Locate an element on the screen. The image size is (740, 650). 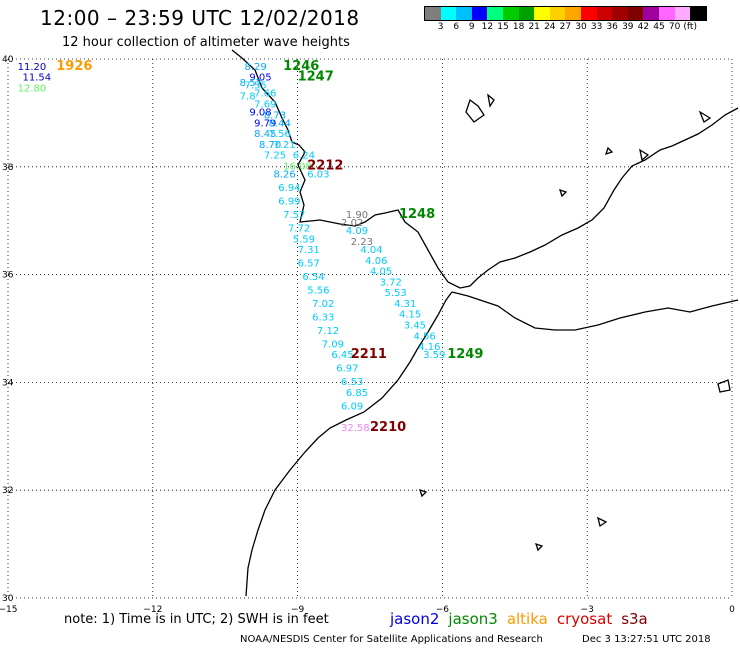
footer-timestamp: Dec 3 13:27:51 UTC 2018 is located at coordinates (646, 639).